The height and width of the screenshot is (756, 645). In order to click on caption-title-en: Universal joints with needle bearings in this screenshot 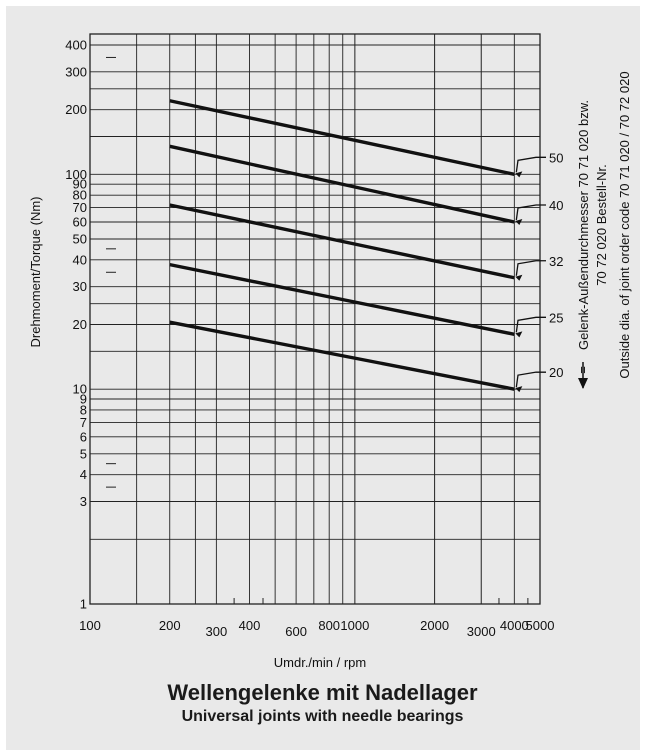, I will do `click(322, 716)`.